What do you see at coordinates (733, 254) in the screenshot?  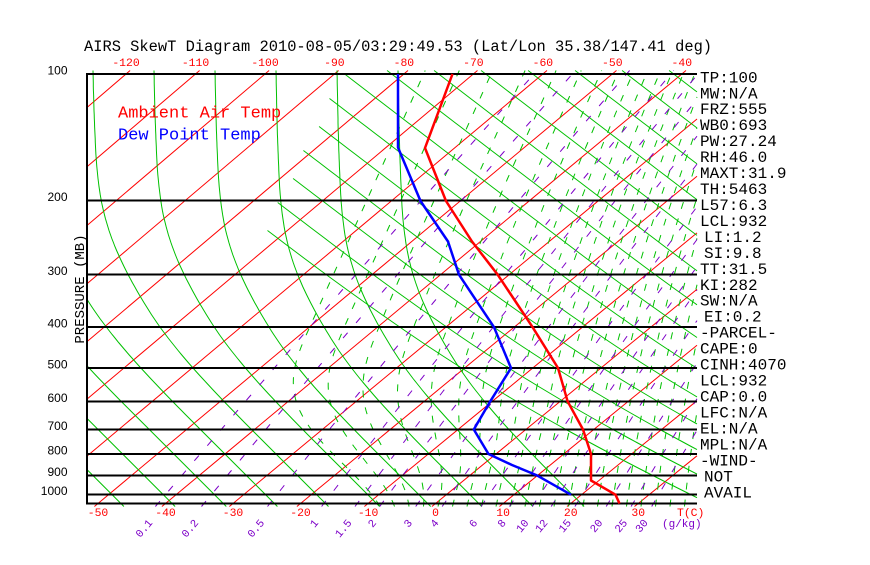 I see `svg-text: SI:9.8` at bounding box center [733, 254].